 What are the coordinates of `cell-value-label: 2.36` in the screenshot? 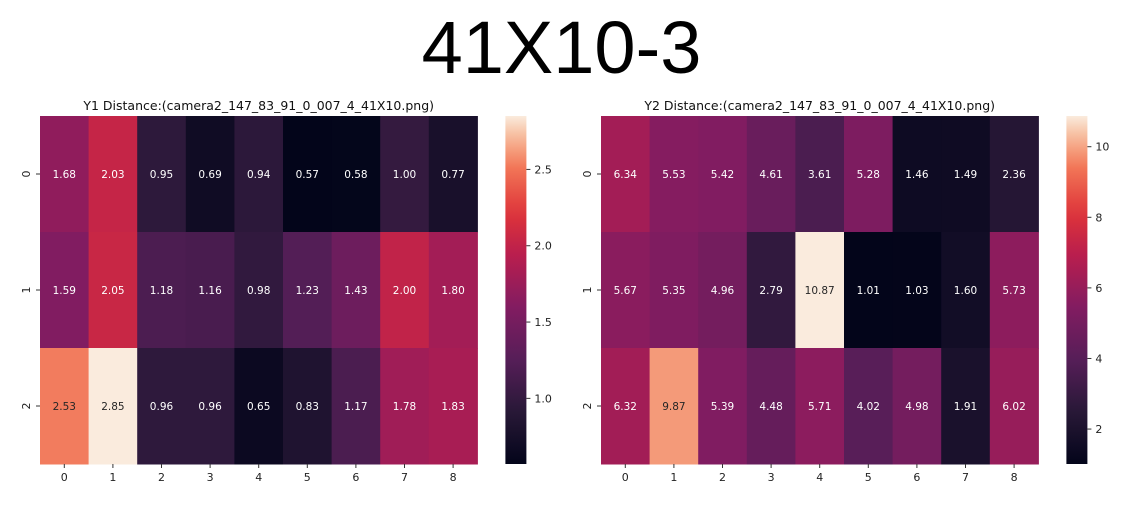 It's located at (1014, 175).